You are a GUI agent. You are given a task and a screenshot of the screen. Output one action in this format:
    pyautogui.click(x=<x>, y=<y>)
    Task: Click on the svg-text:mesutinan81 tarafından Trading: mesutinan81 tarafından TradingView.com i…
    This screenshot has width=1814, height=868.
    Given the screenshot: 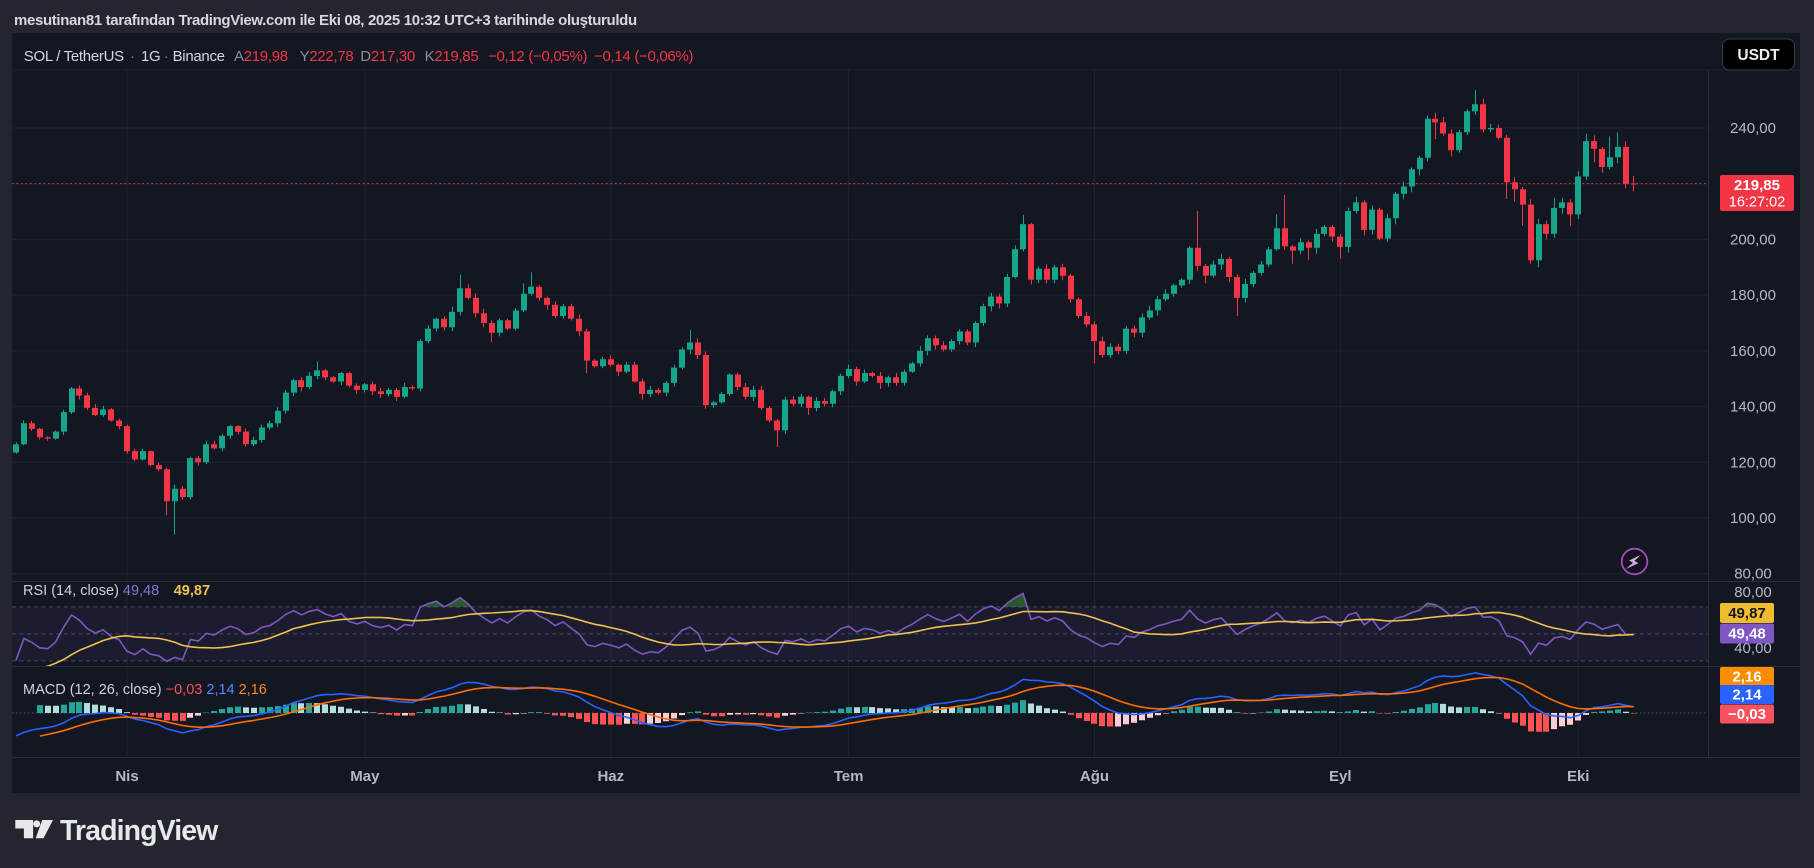 What is the action you would take?
    pyautogui.click(x=325, y=20)
    